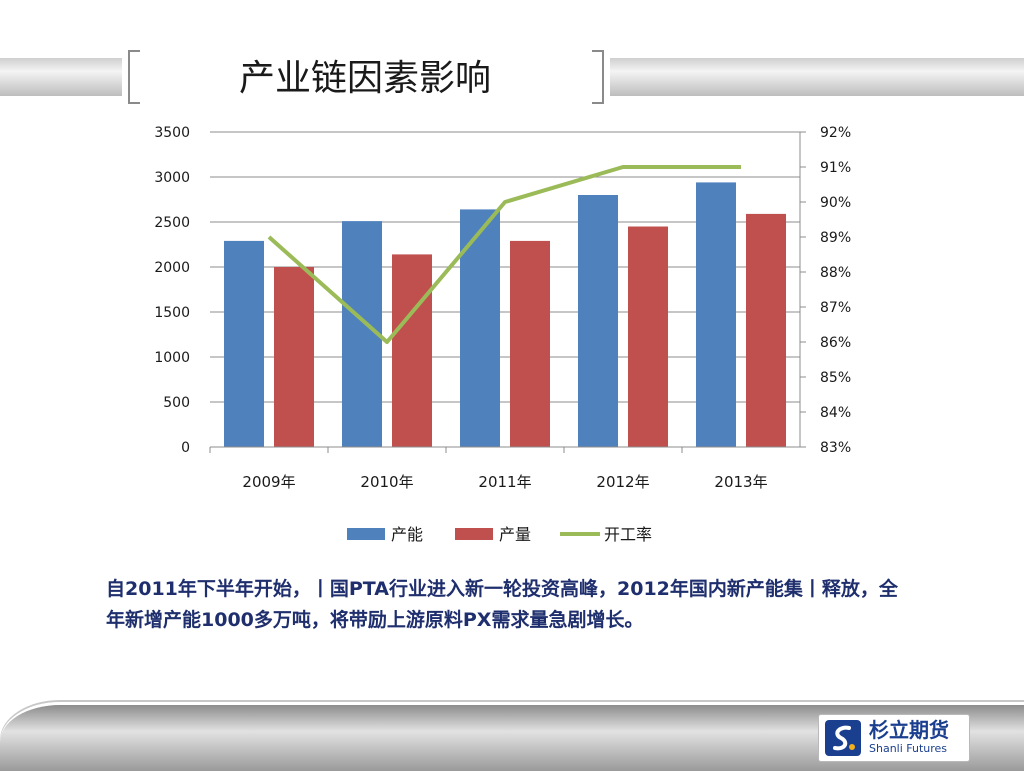 The width and height of the screenshot is (1024, 771). Describe the element at coordinates (366, 534) in the screenshot. I see `legend-swatch-capacity` at that location.